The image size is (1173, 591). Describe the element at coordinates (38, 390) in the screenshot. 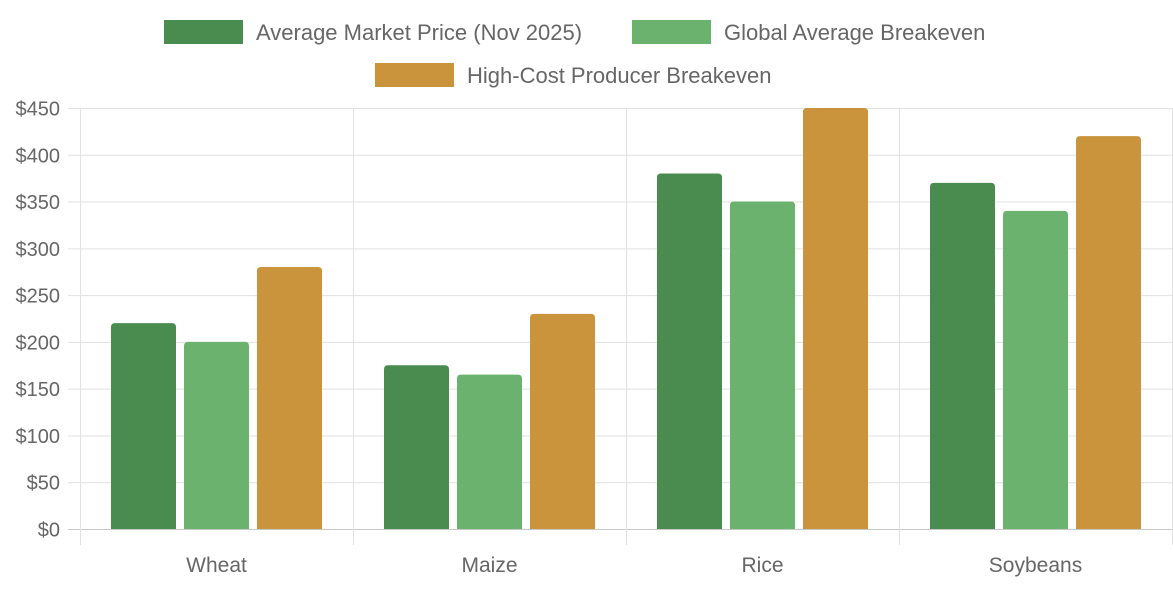

I see `y-tick-label: $150` at that location.